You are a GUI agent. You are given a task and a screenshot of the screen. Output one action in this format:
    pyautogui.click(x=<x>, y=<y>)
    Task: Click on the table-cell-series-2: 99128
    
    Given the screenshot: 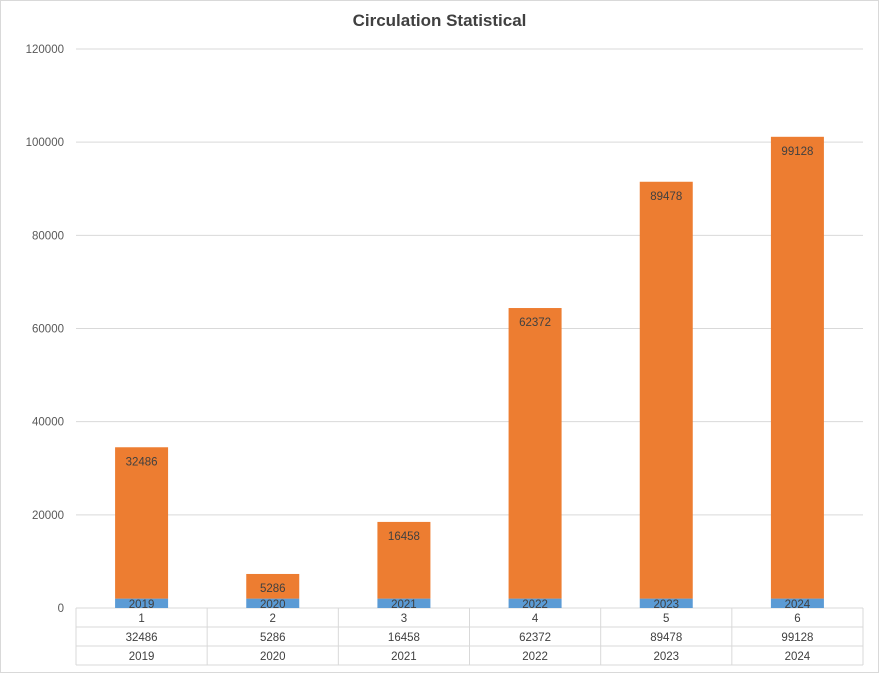 What is the action you would take?
    pyautogui.click(x=797, y=638)
    